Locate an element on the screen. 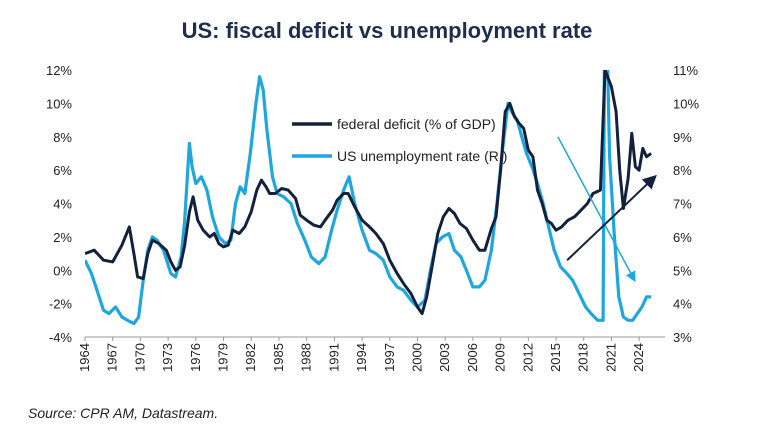  y-left-tick-label: 6% is located at coordinates (62, 170).